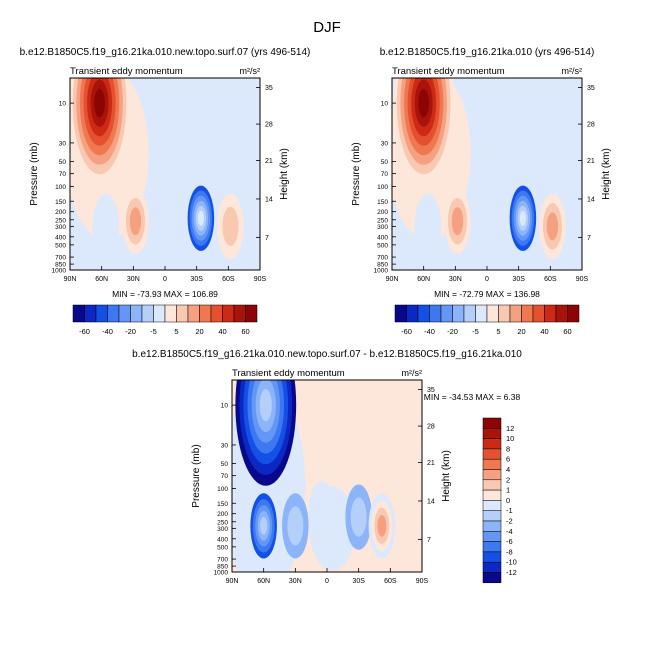  What do you see at coordinates (591, 161) in the screenshot?
I see `height-tick-label: 21` at bounding box center [591, 161].